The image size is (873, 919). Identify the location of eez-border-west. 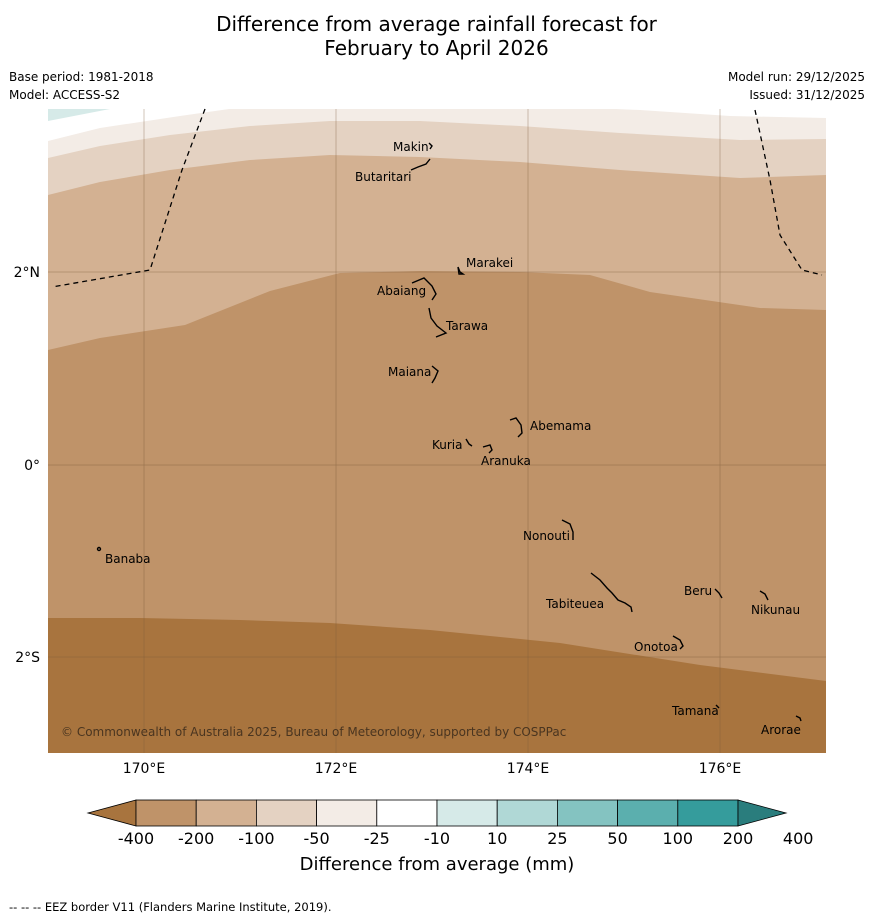
(128, 198).